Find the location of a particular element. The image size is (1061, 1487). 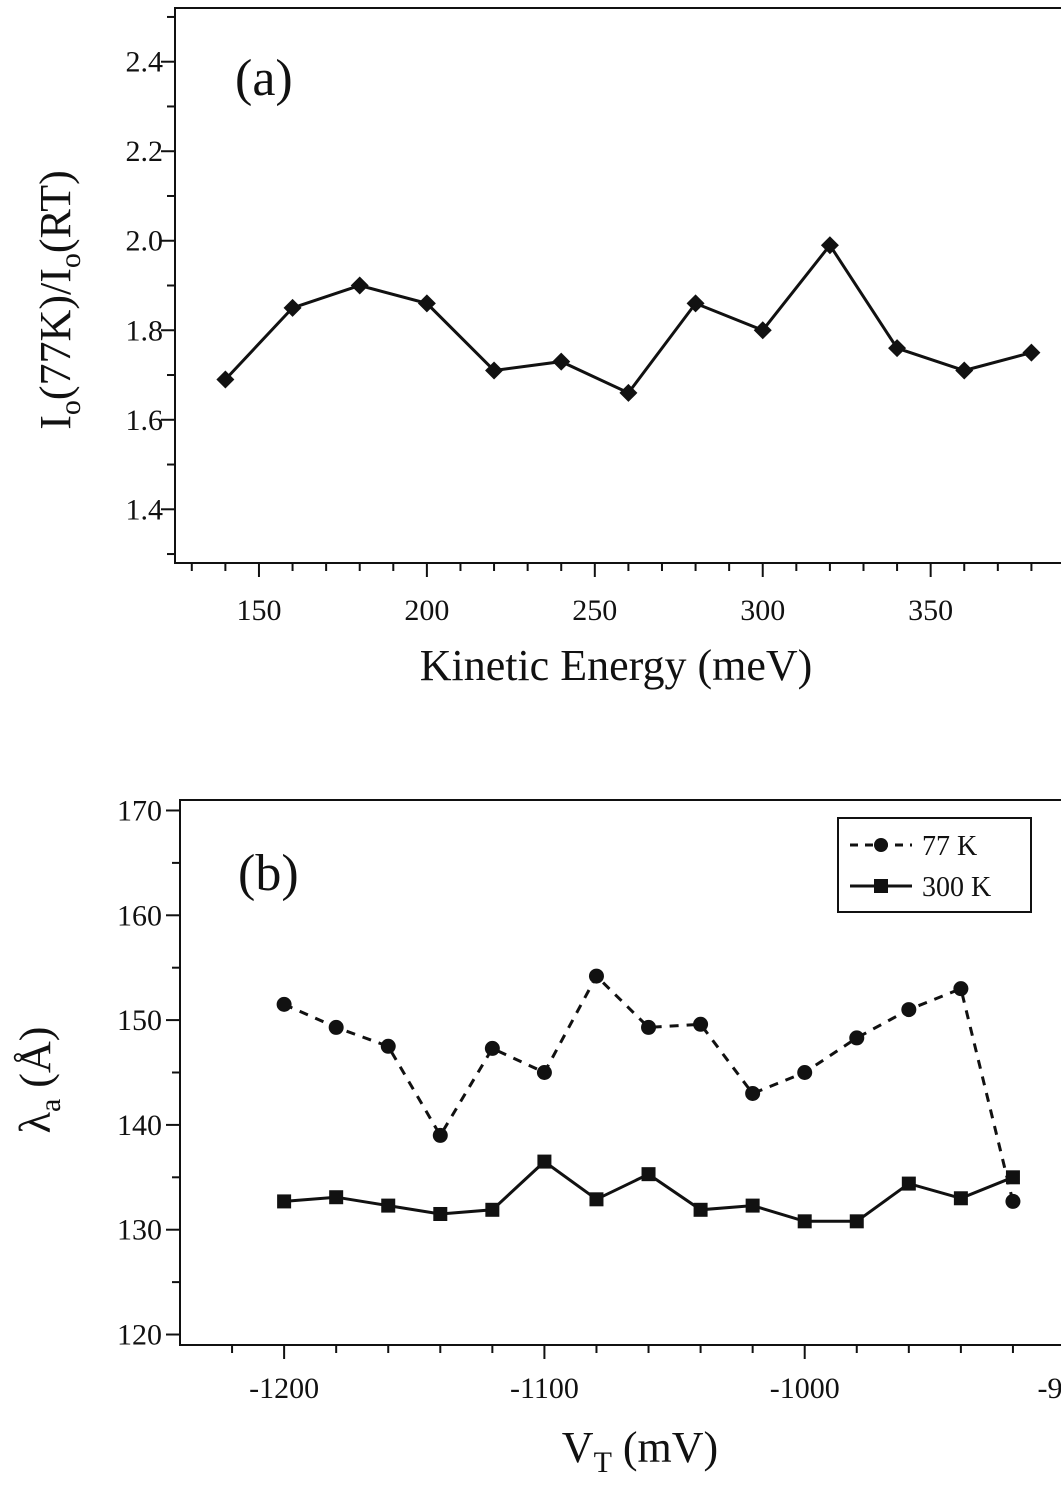

legend-label-300k: 300 K is located at coordinates (956, 887).